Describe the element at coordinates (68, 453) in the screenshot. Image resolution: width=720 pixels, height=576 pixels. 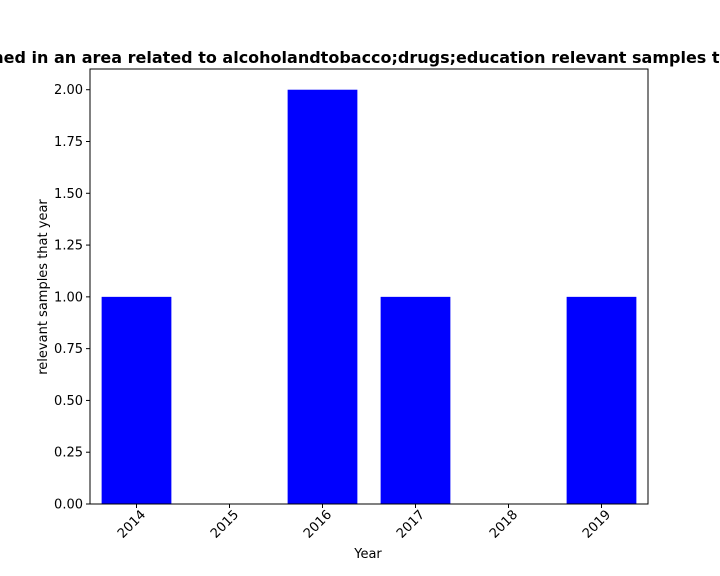
I see `y-tick-label-0.25: 0.25` at that location.